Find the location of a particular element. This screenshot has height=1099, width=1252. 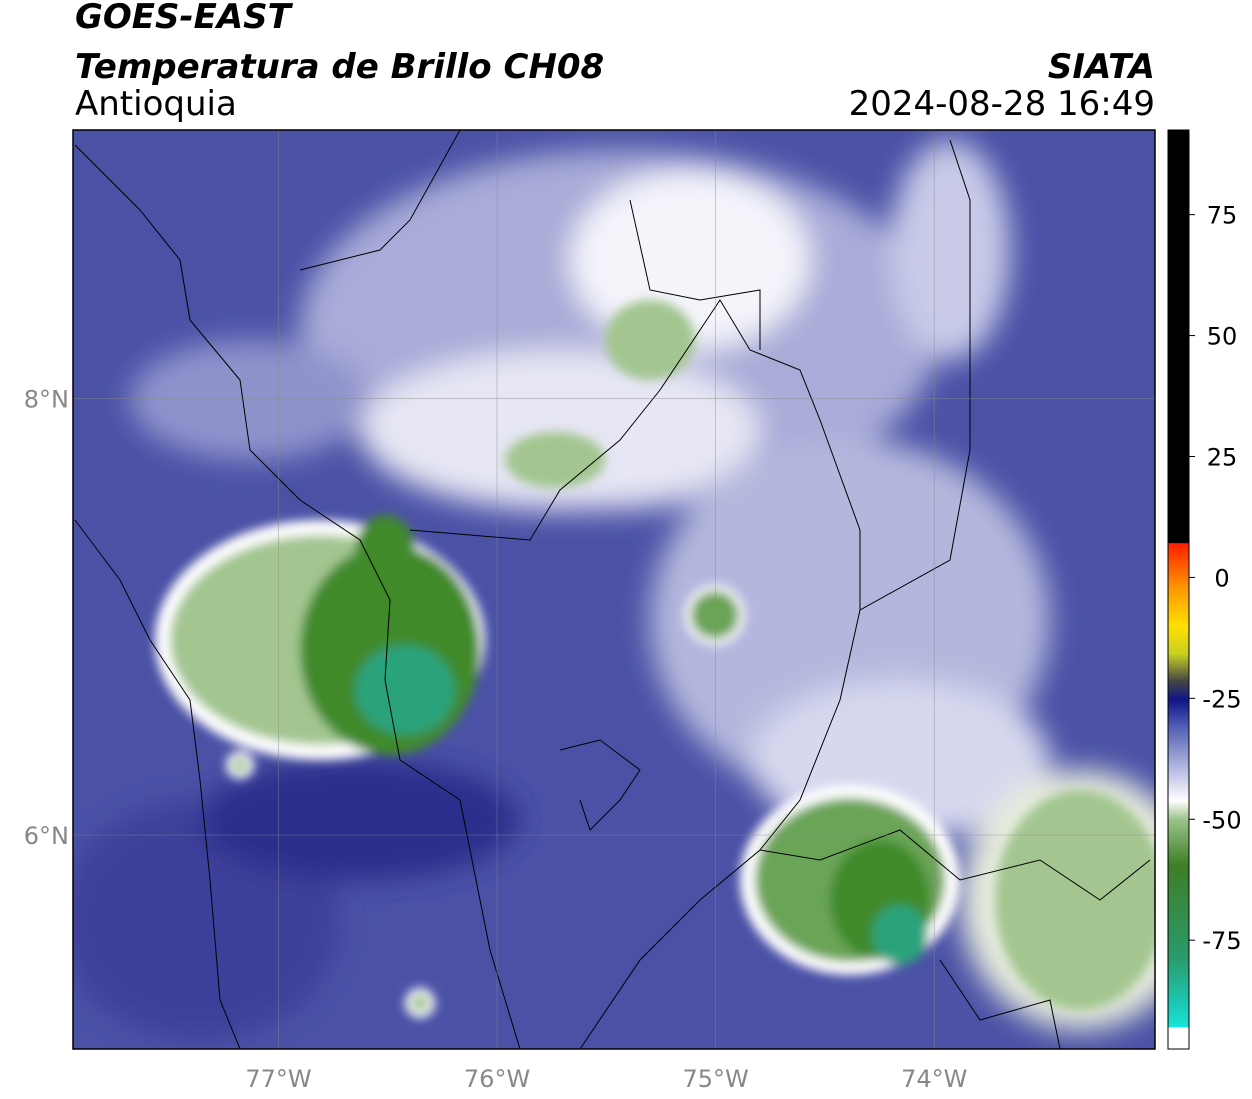

source: SIATA is located at coordinates (1101, 67).